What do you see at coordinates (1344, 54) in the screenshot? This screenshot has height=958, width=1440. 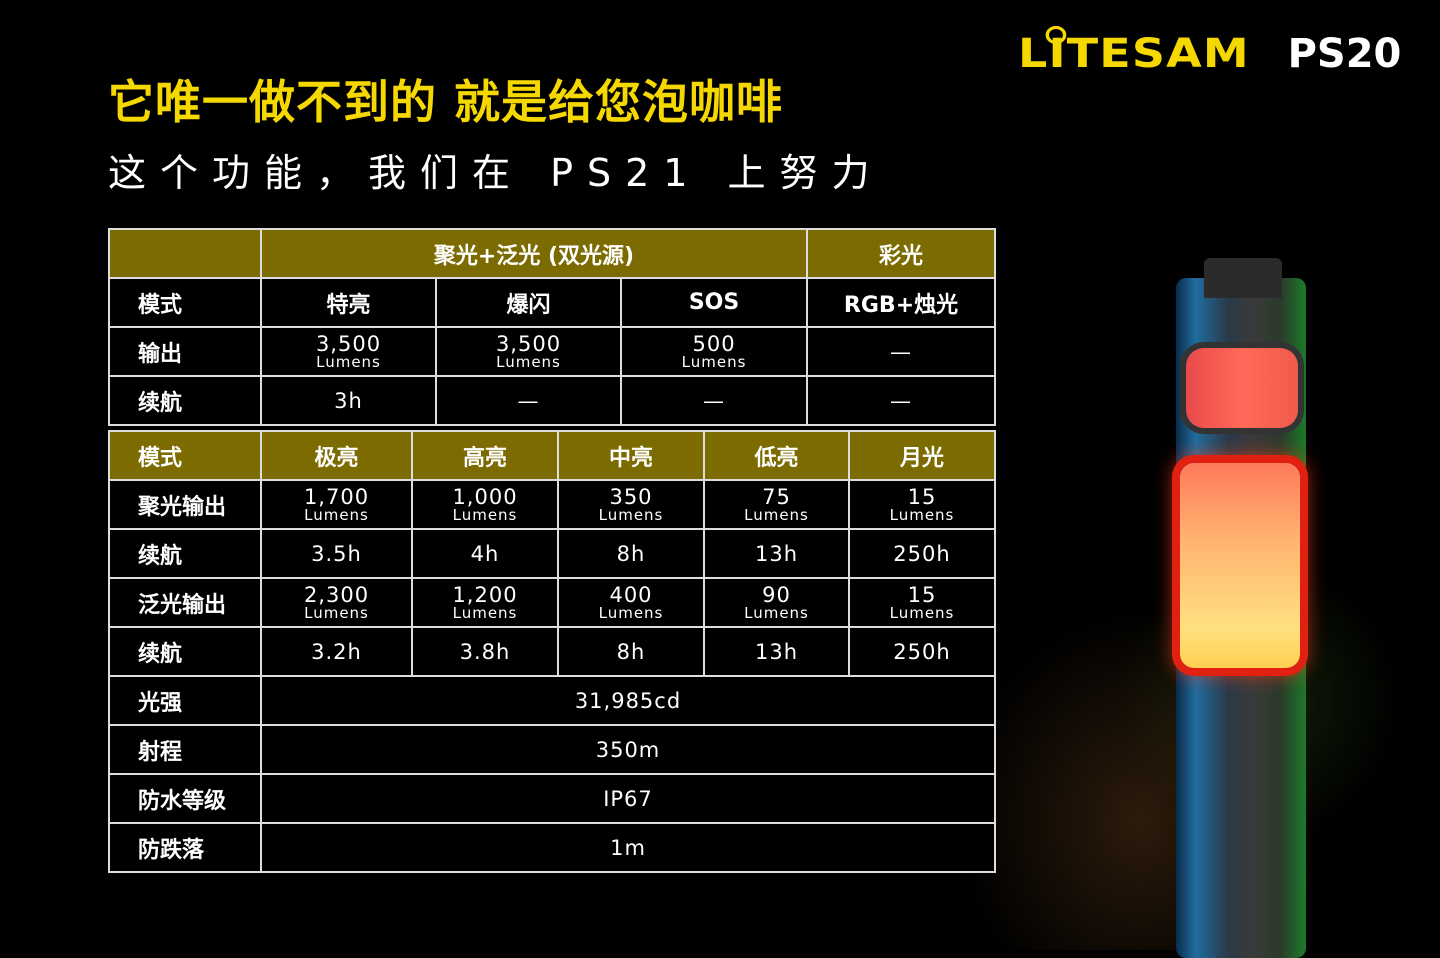 I see `logo-model: PS20` at bounding box center [1344, 54].